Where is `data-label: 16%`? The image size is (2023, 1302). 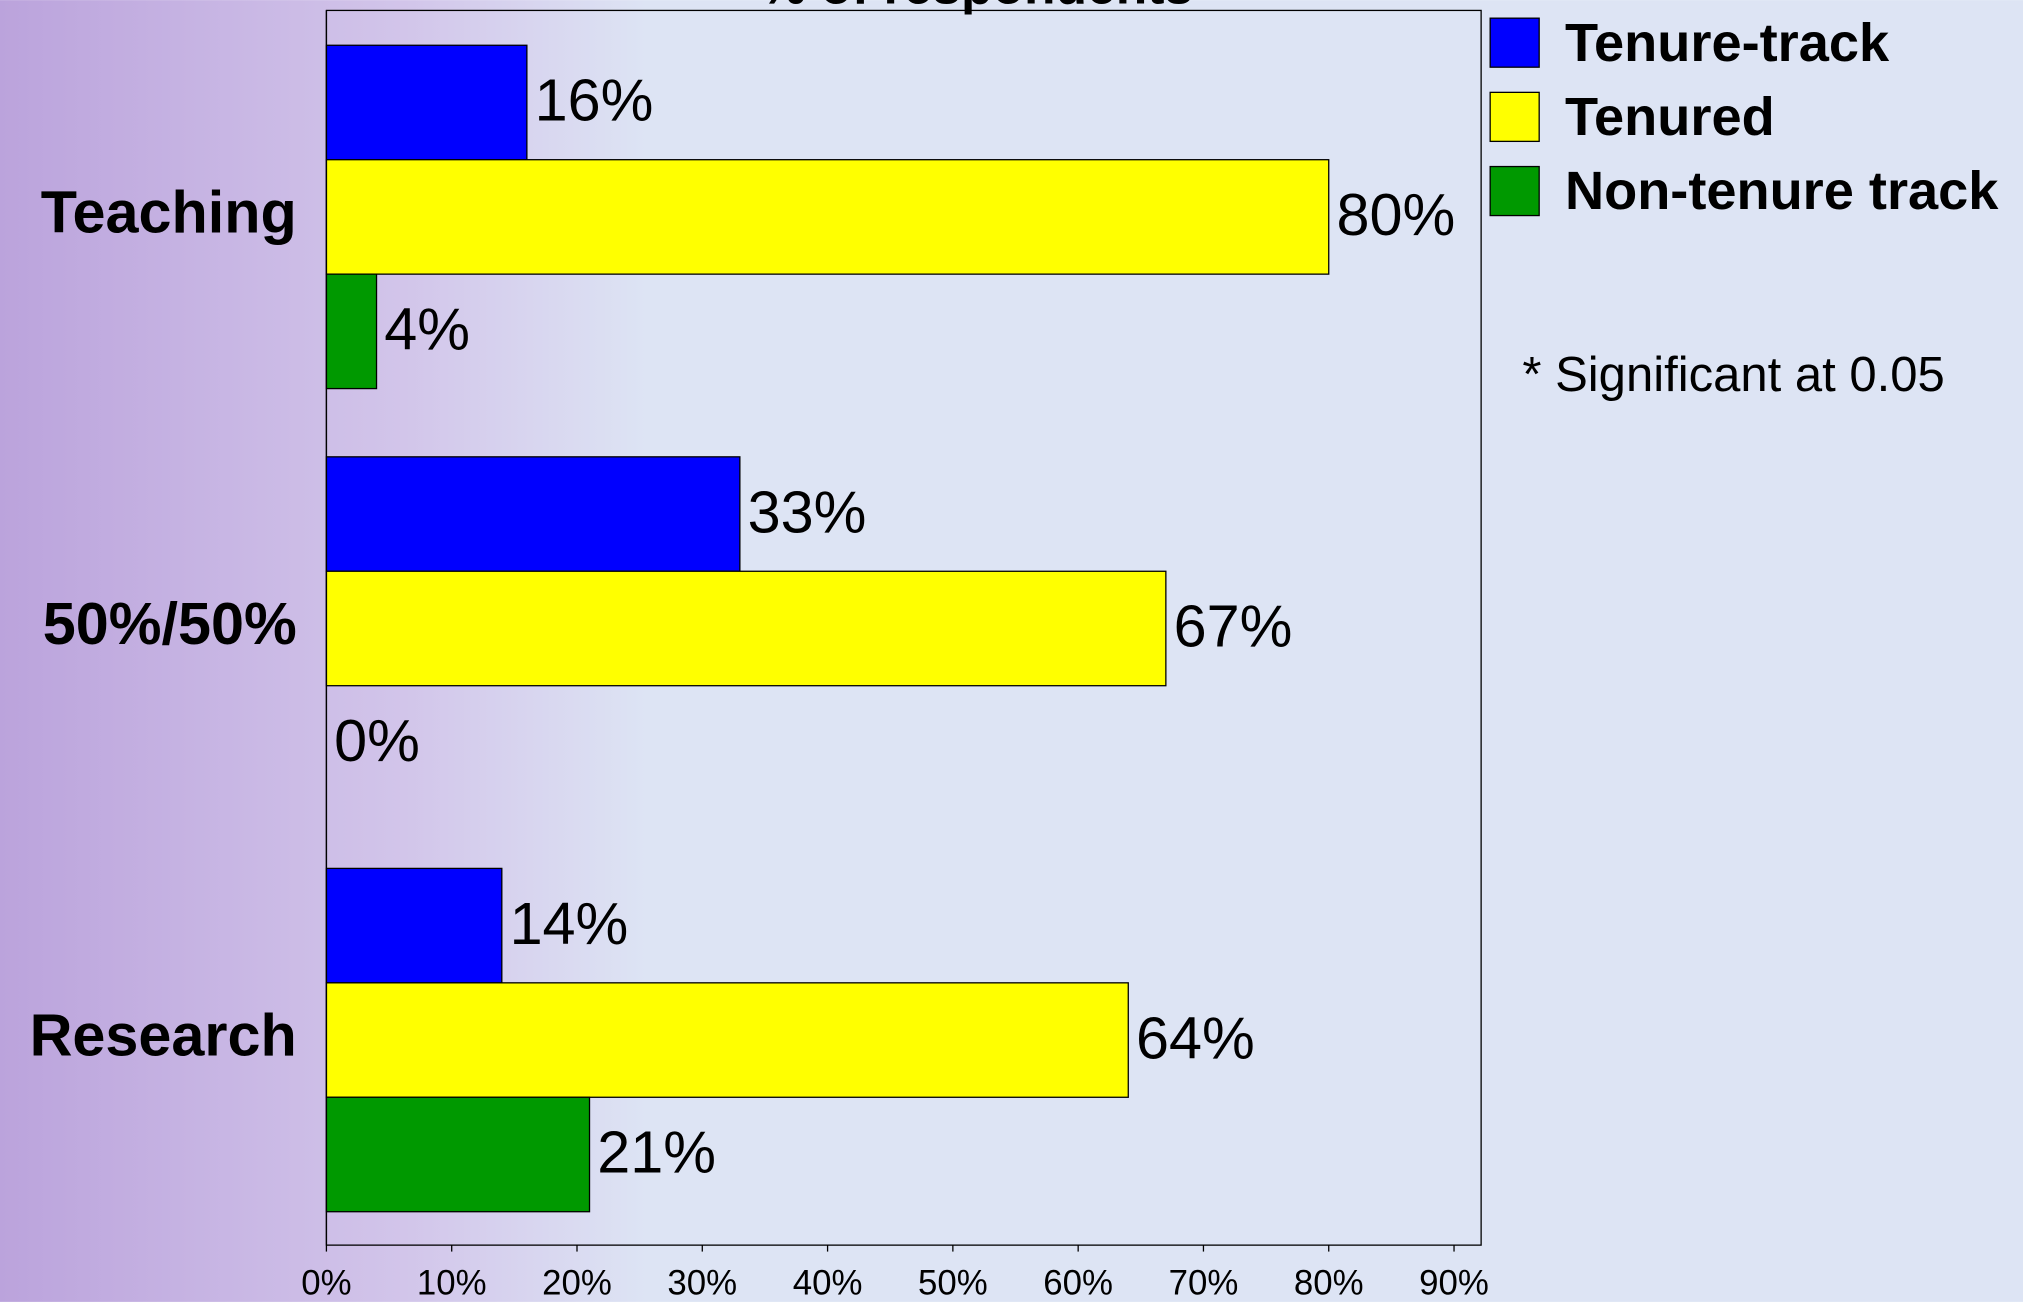
data-label: 16% is located at coordinates (594, 100).